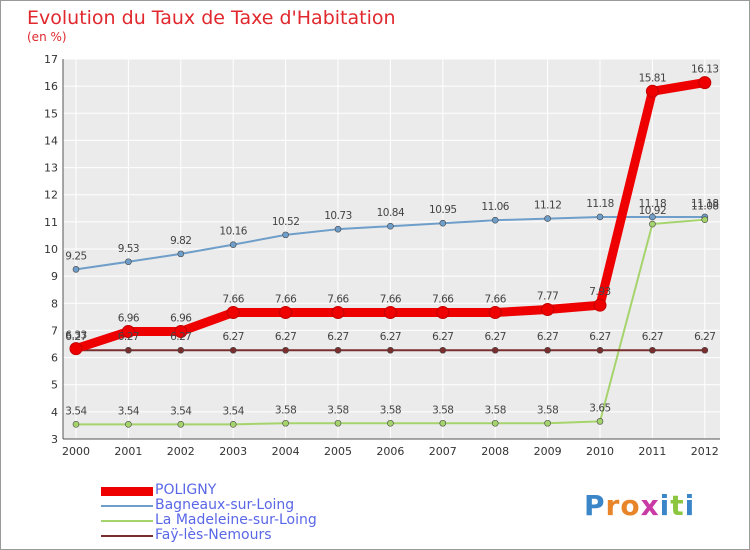 The width and height of the screenshot is (750, 550). Describe the element at coordinates (236, 520) in the screenshot. I see `legend-label: La Madeleine-sur-Loing` at that location.